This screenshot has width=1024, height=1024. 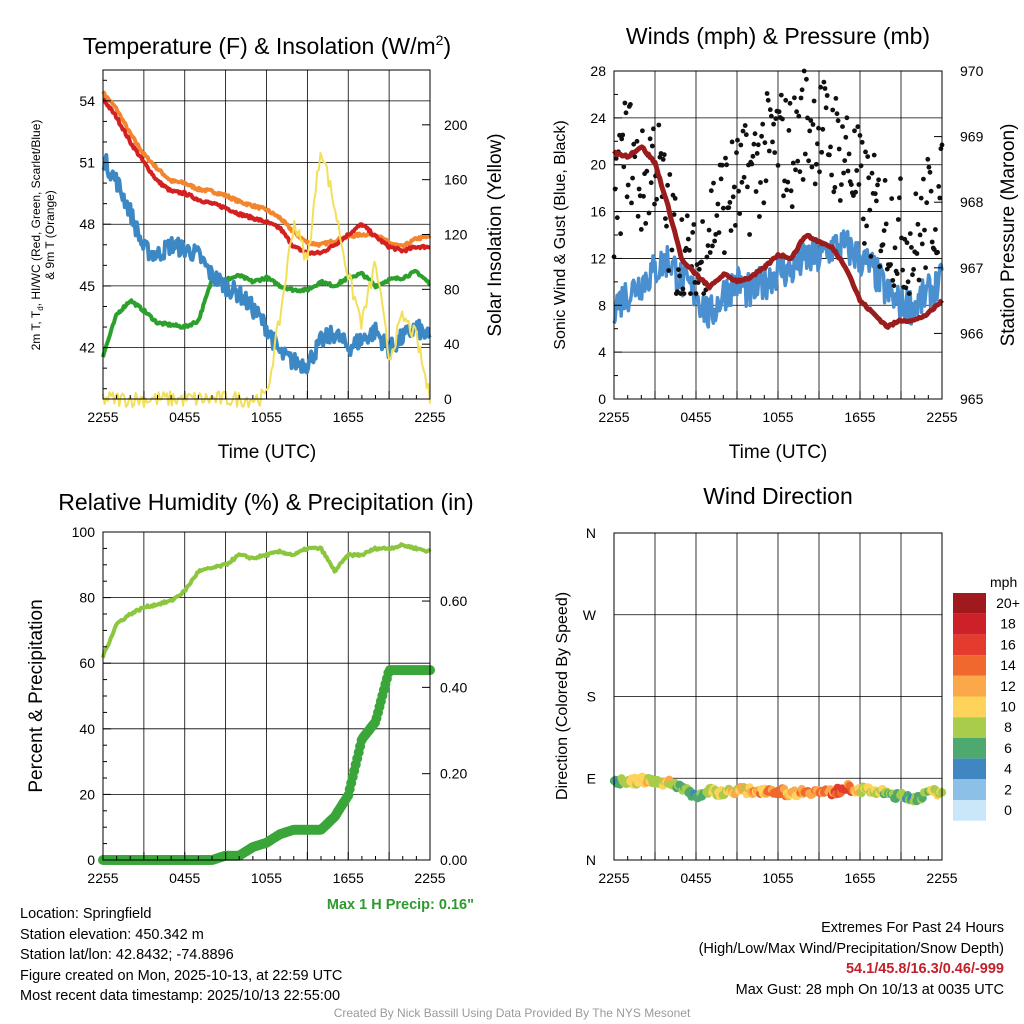 What do you see at coordinates (87, 101) in the screenshot?
I see `y-tick-label: 54` at bounding box center [87, 101].